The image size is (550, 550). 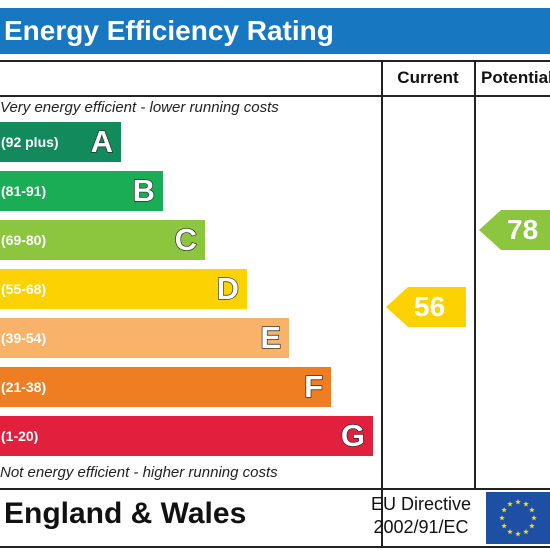 I want to click on band-letter: F, so click(x=313, y=386).